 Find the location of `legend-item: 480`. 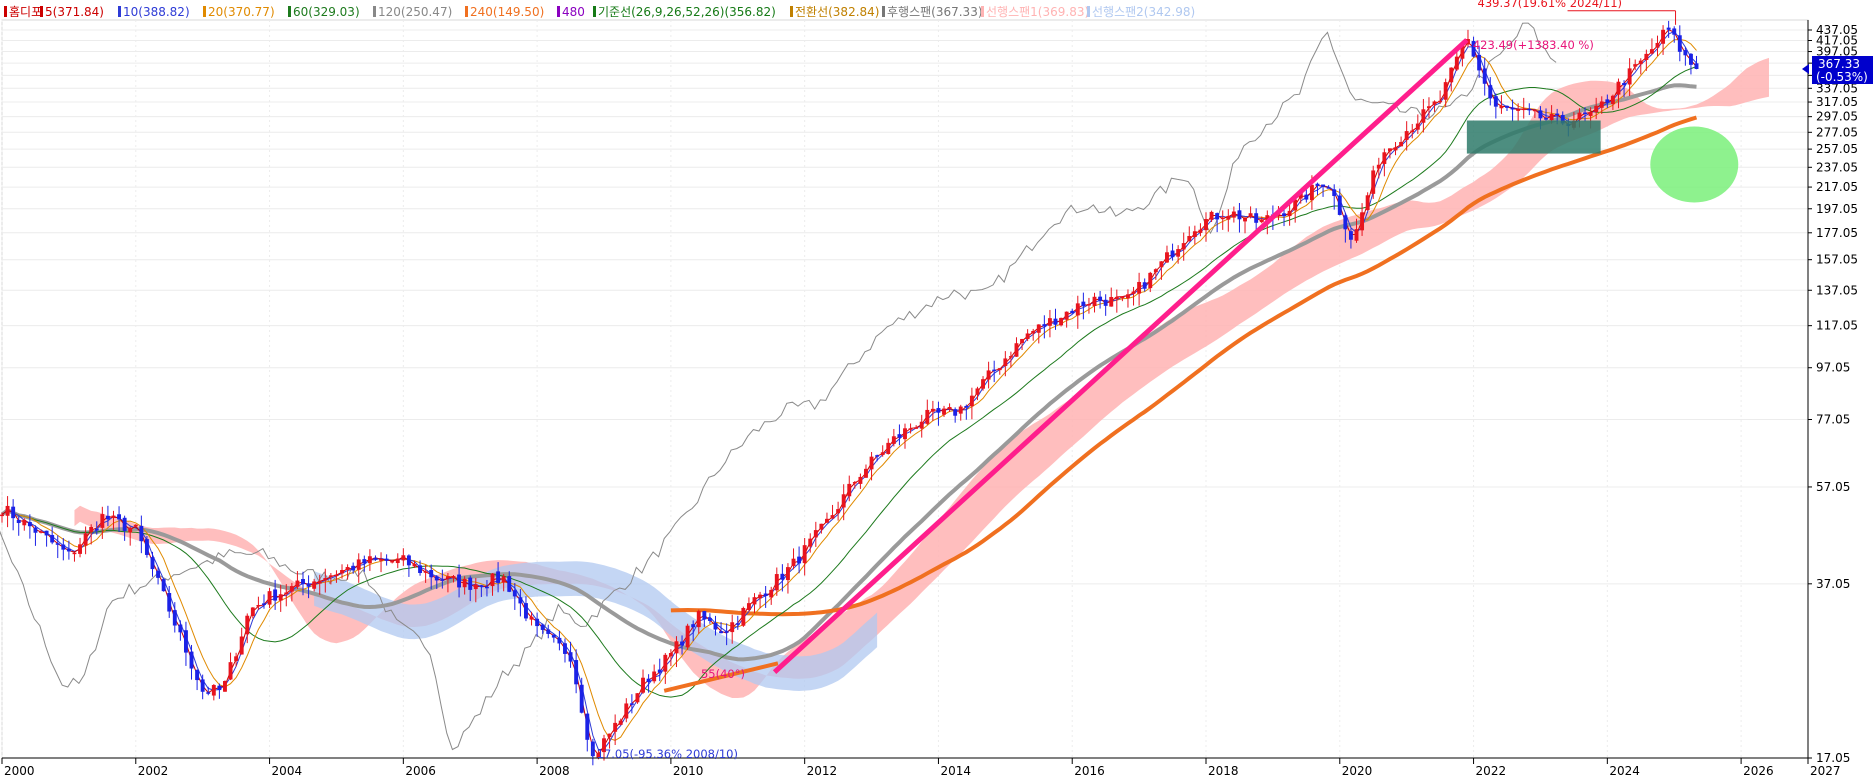

legend-item: 480 is located at coordinates (573, 12).